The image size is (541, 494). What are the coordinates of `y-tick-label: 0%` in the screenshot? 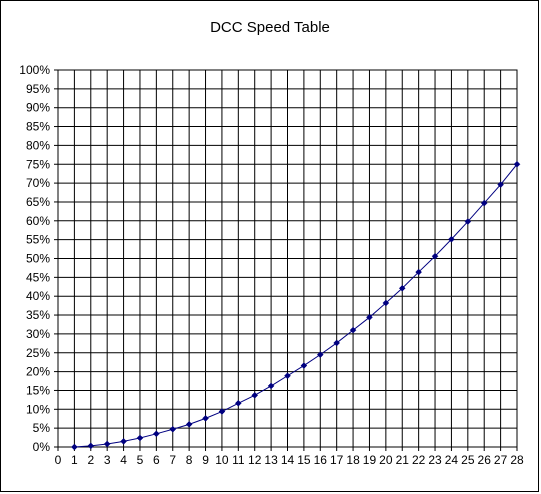 It's located at (42, 447).